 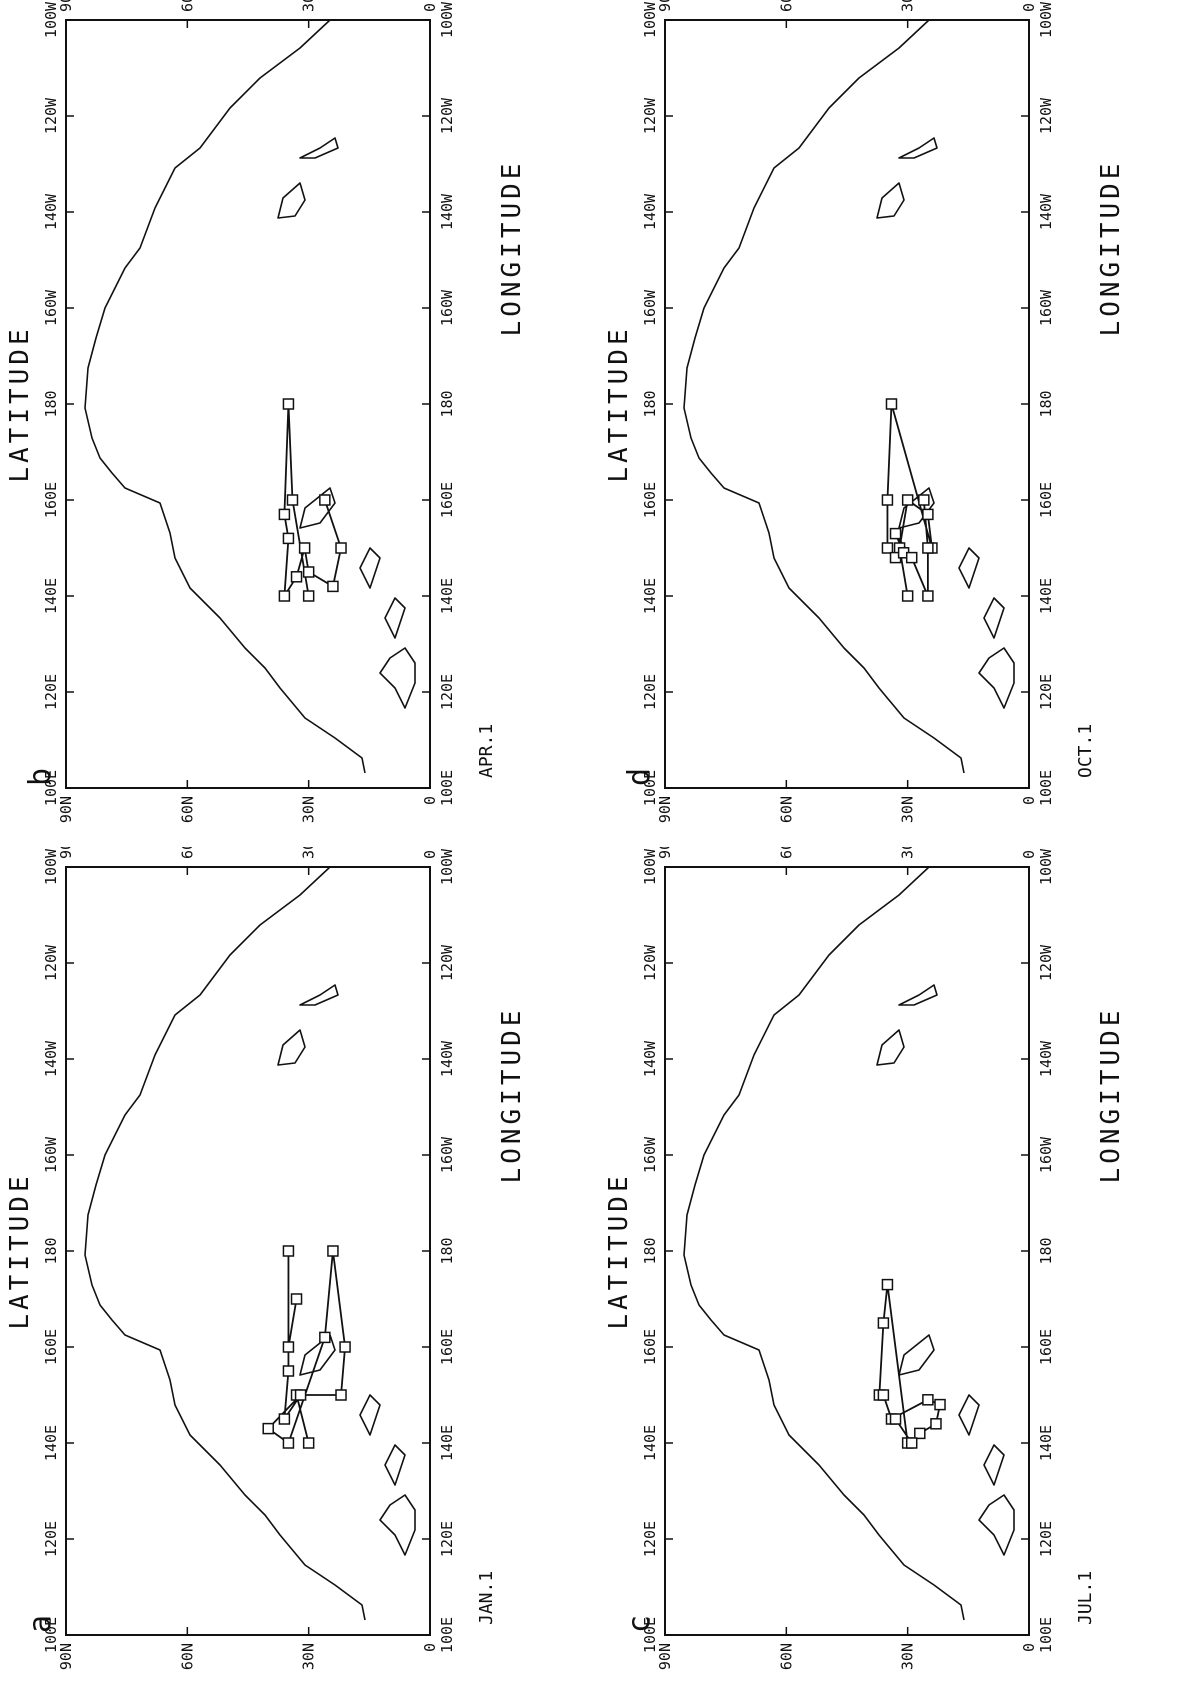 I want to click on lon-tick-label-bottom: 140W, so click(x=447, y=211).